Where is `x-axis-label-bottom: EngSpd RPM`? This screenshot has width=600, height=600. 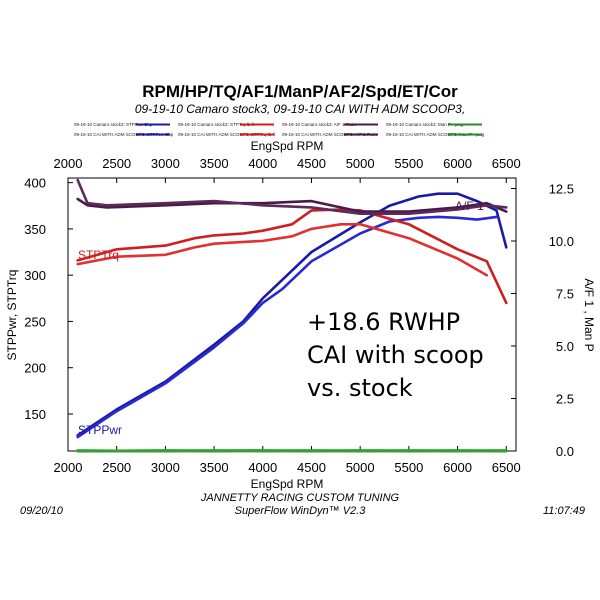
x-axis-label-bottom: EngSpd RPM is located at coordinates (287, 484).